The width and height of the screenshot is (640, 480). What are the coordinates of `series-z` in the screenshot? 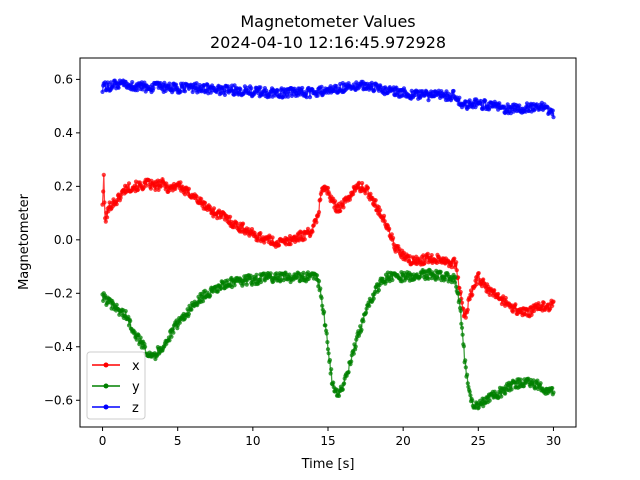 It's located at (328, 99).